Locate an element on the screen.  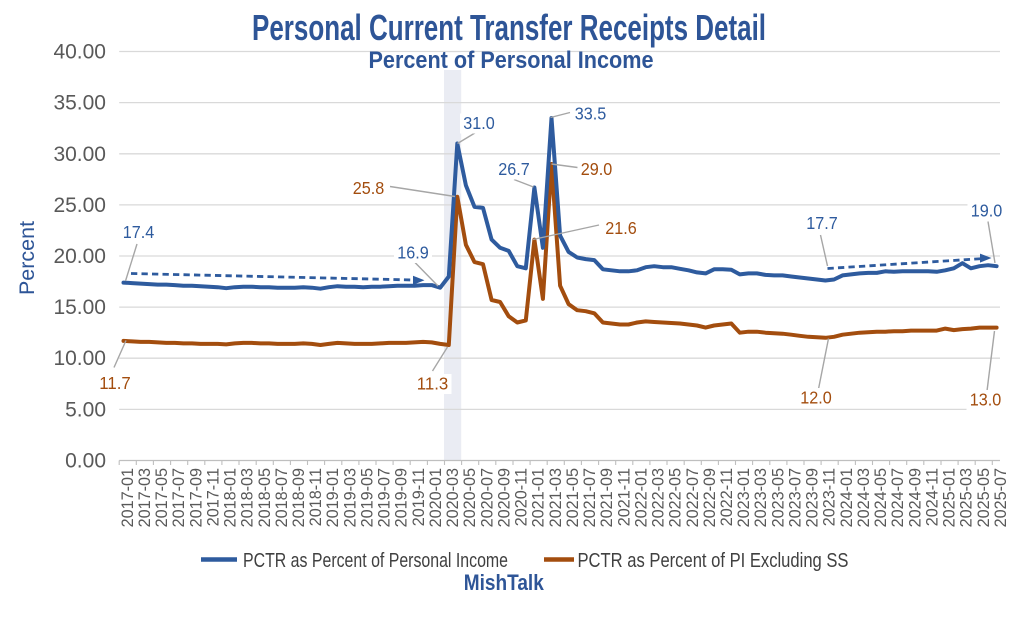
svg-text: Percent of Personal Income is located at coordinates (511, 60).